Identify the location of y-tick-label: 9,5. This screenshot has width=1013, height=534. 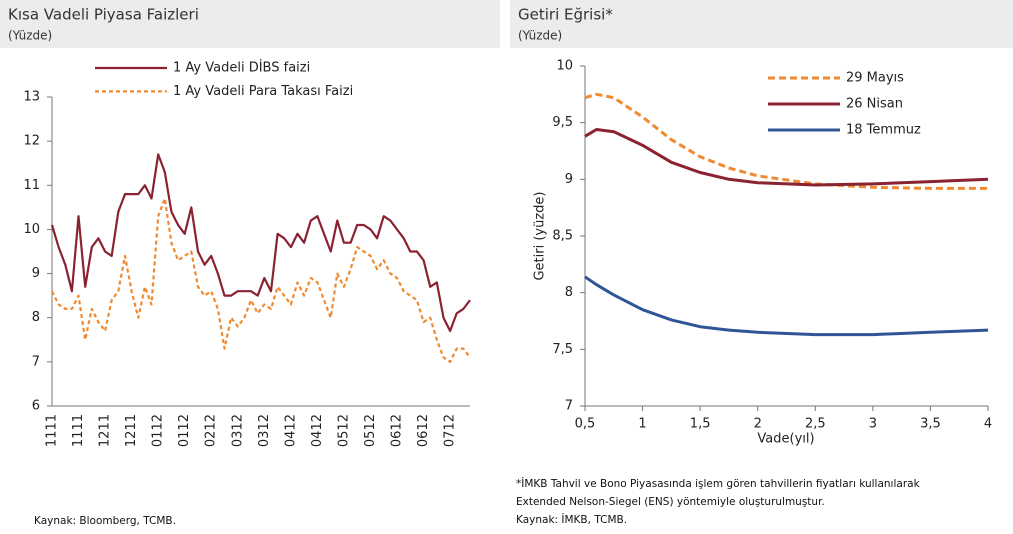
(562, 122).